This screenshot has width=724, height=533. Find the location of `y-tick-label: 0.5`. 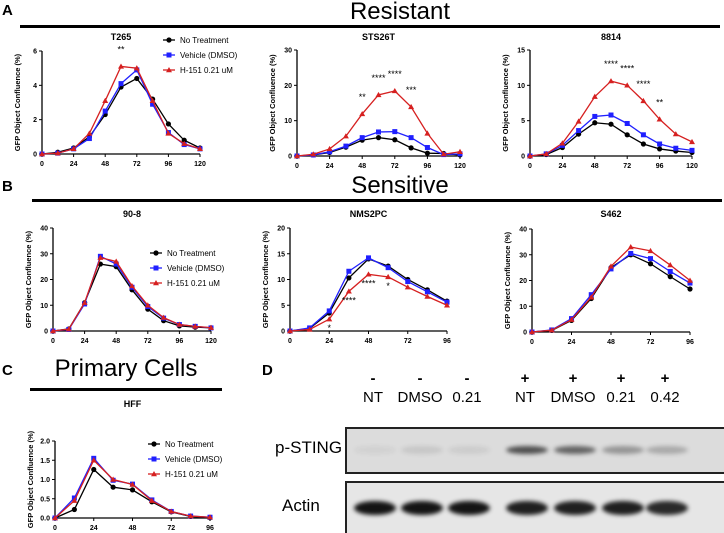

y-tick-label: 0.5 is located at coordinates (45, 499).